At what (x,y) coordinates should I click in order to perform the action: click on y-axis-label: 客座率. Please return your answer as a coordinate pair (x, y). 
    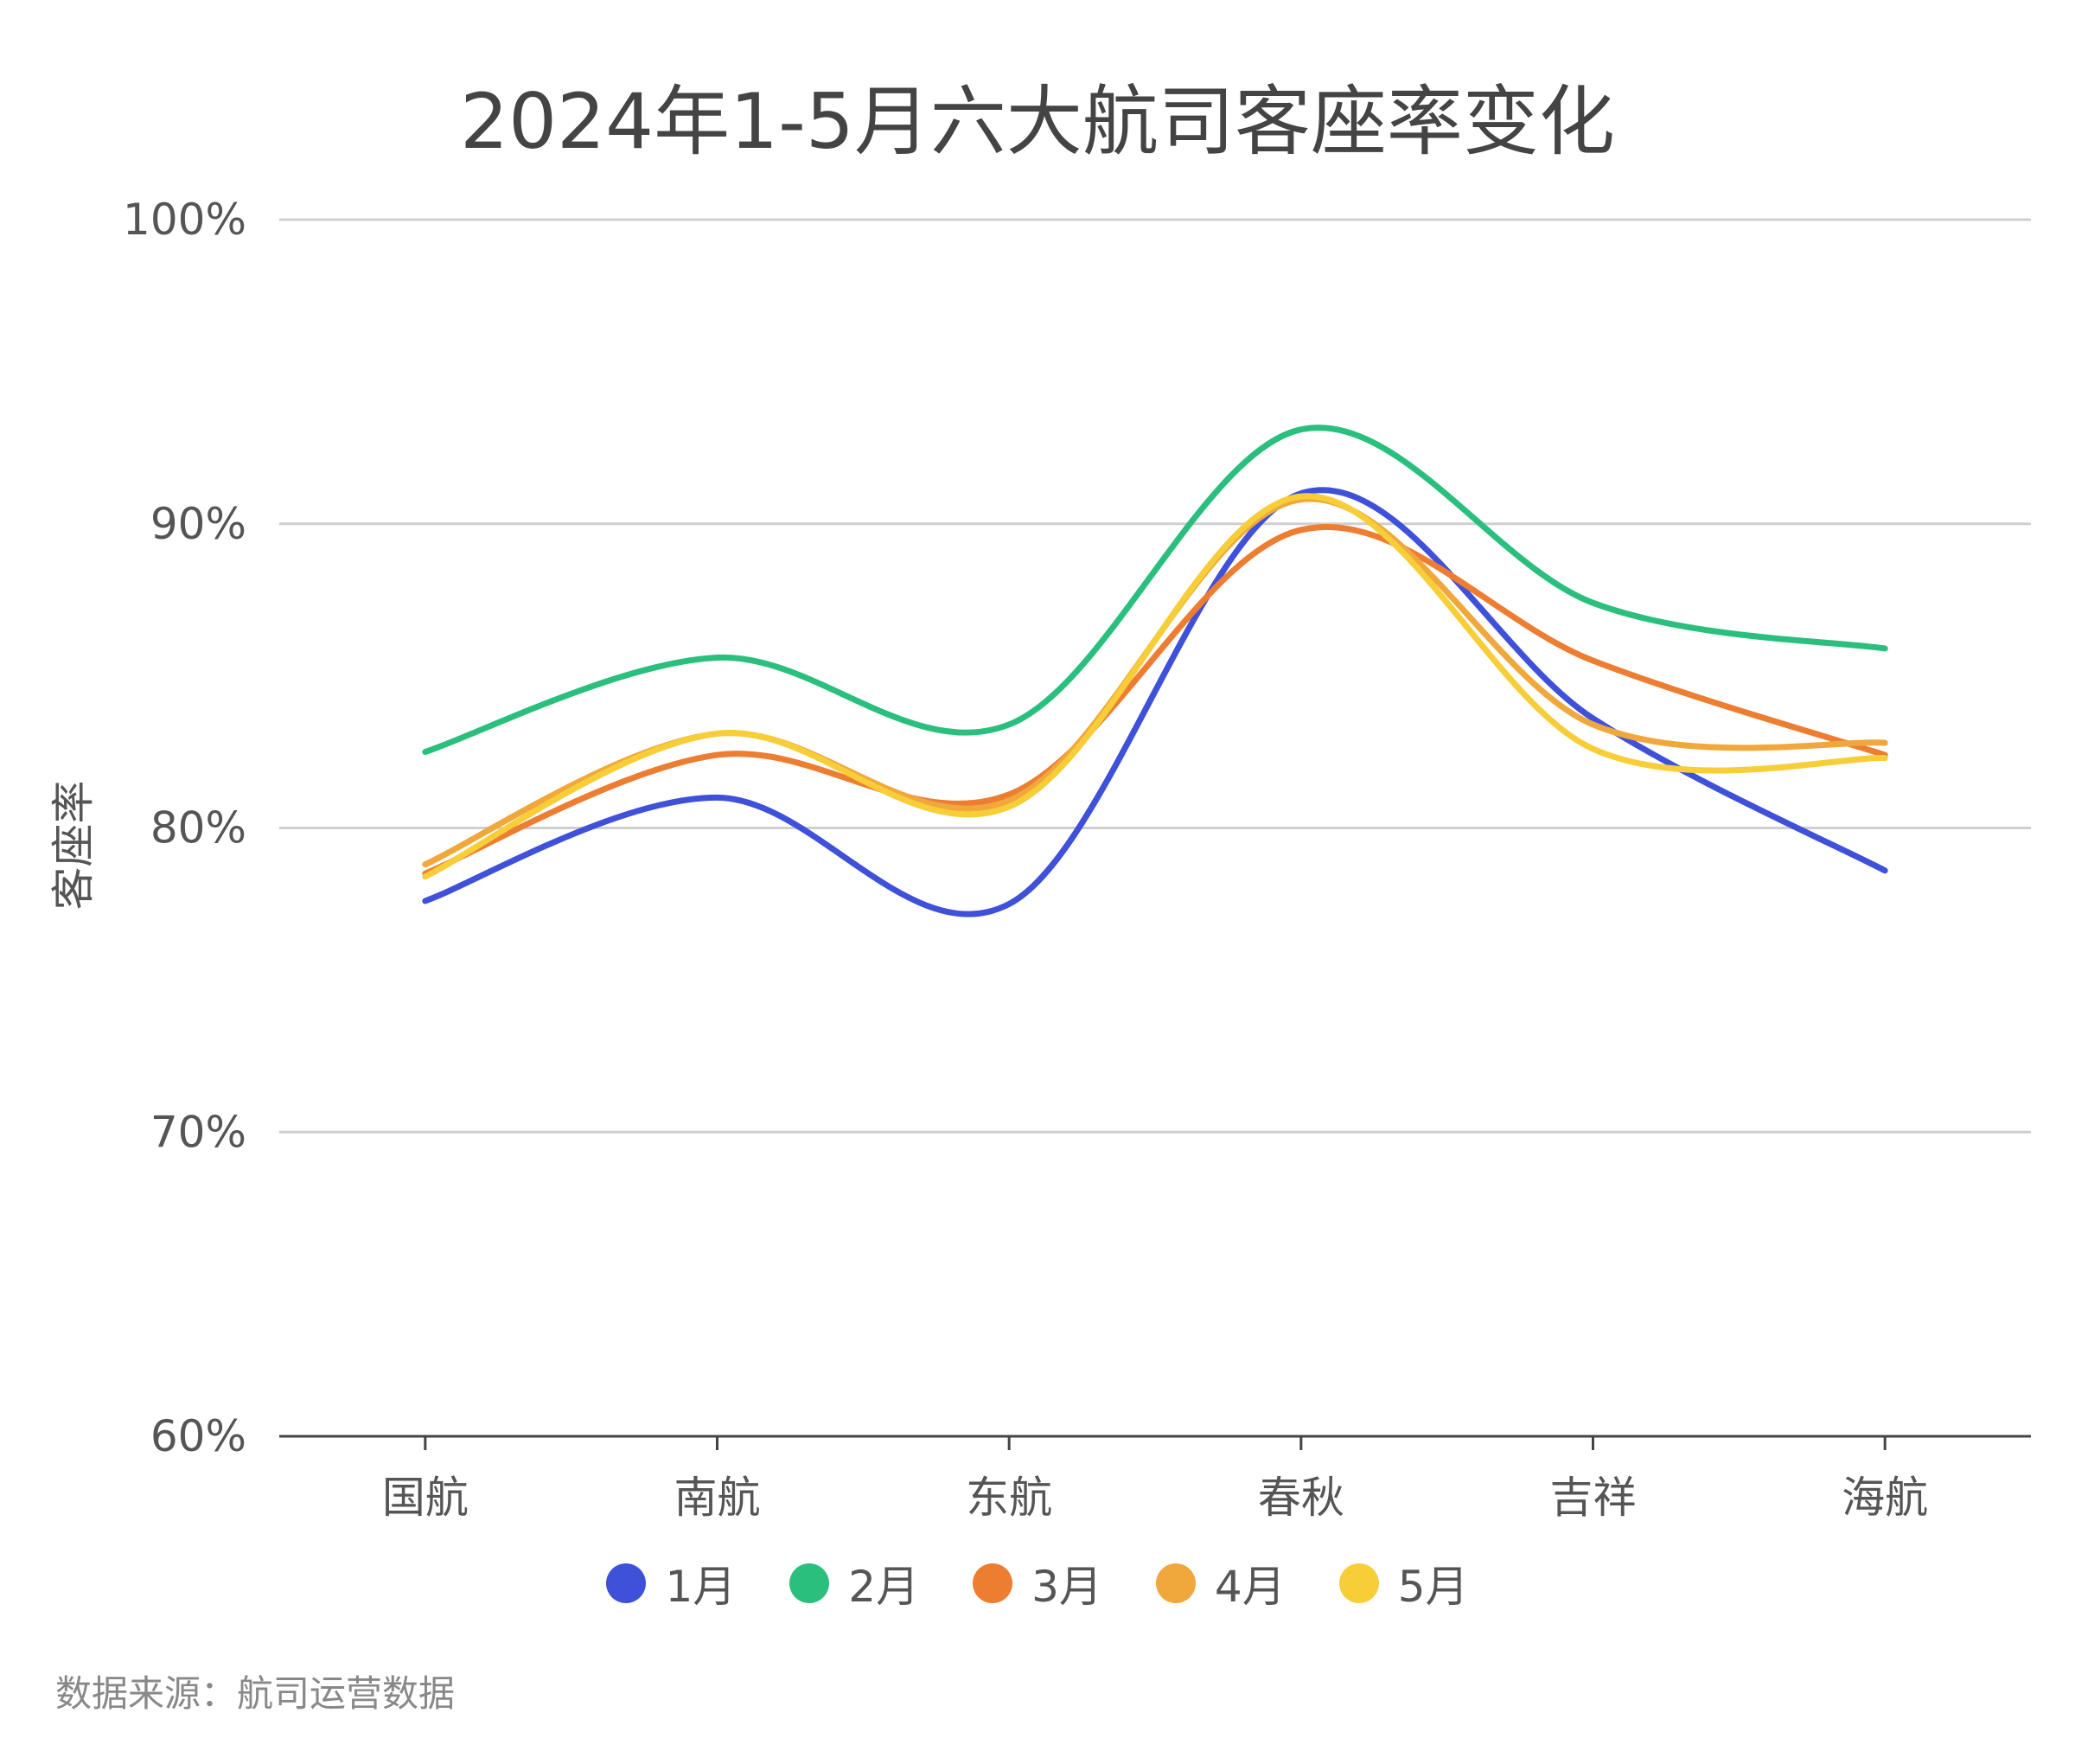
    Looking at the image, I should click on (73, 846).